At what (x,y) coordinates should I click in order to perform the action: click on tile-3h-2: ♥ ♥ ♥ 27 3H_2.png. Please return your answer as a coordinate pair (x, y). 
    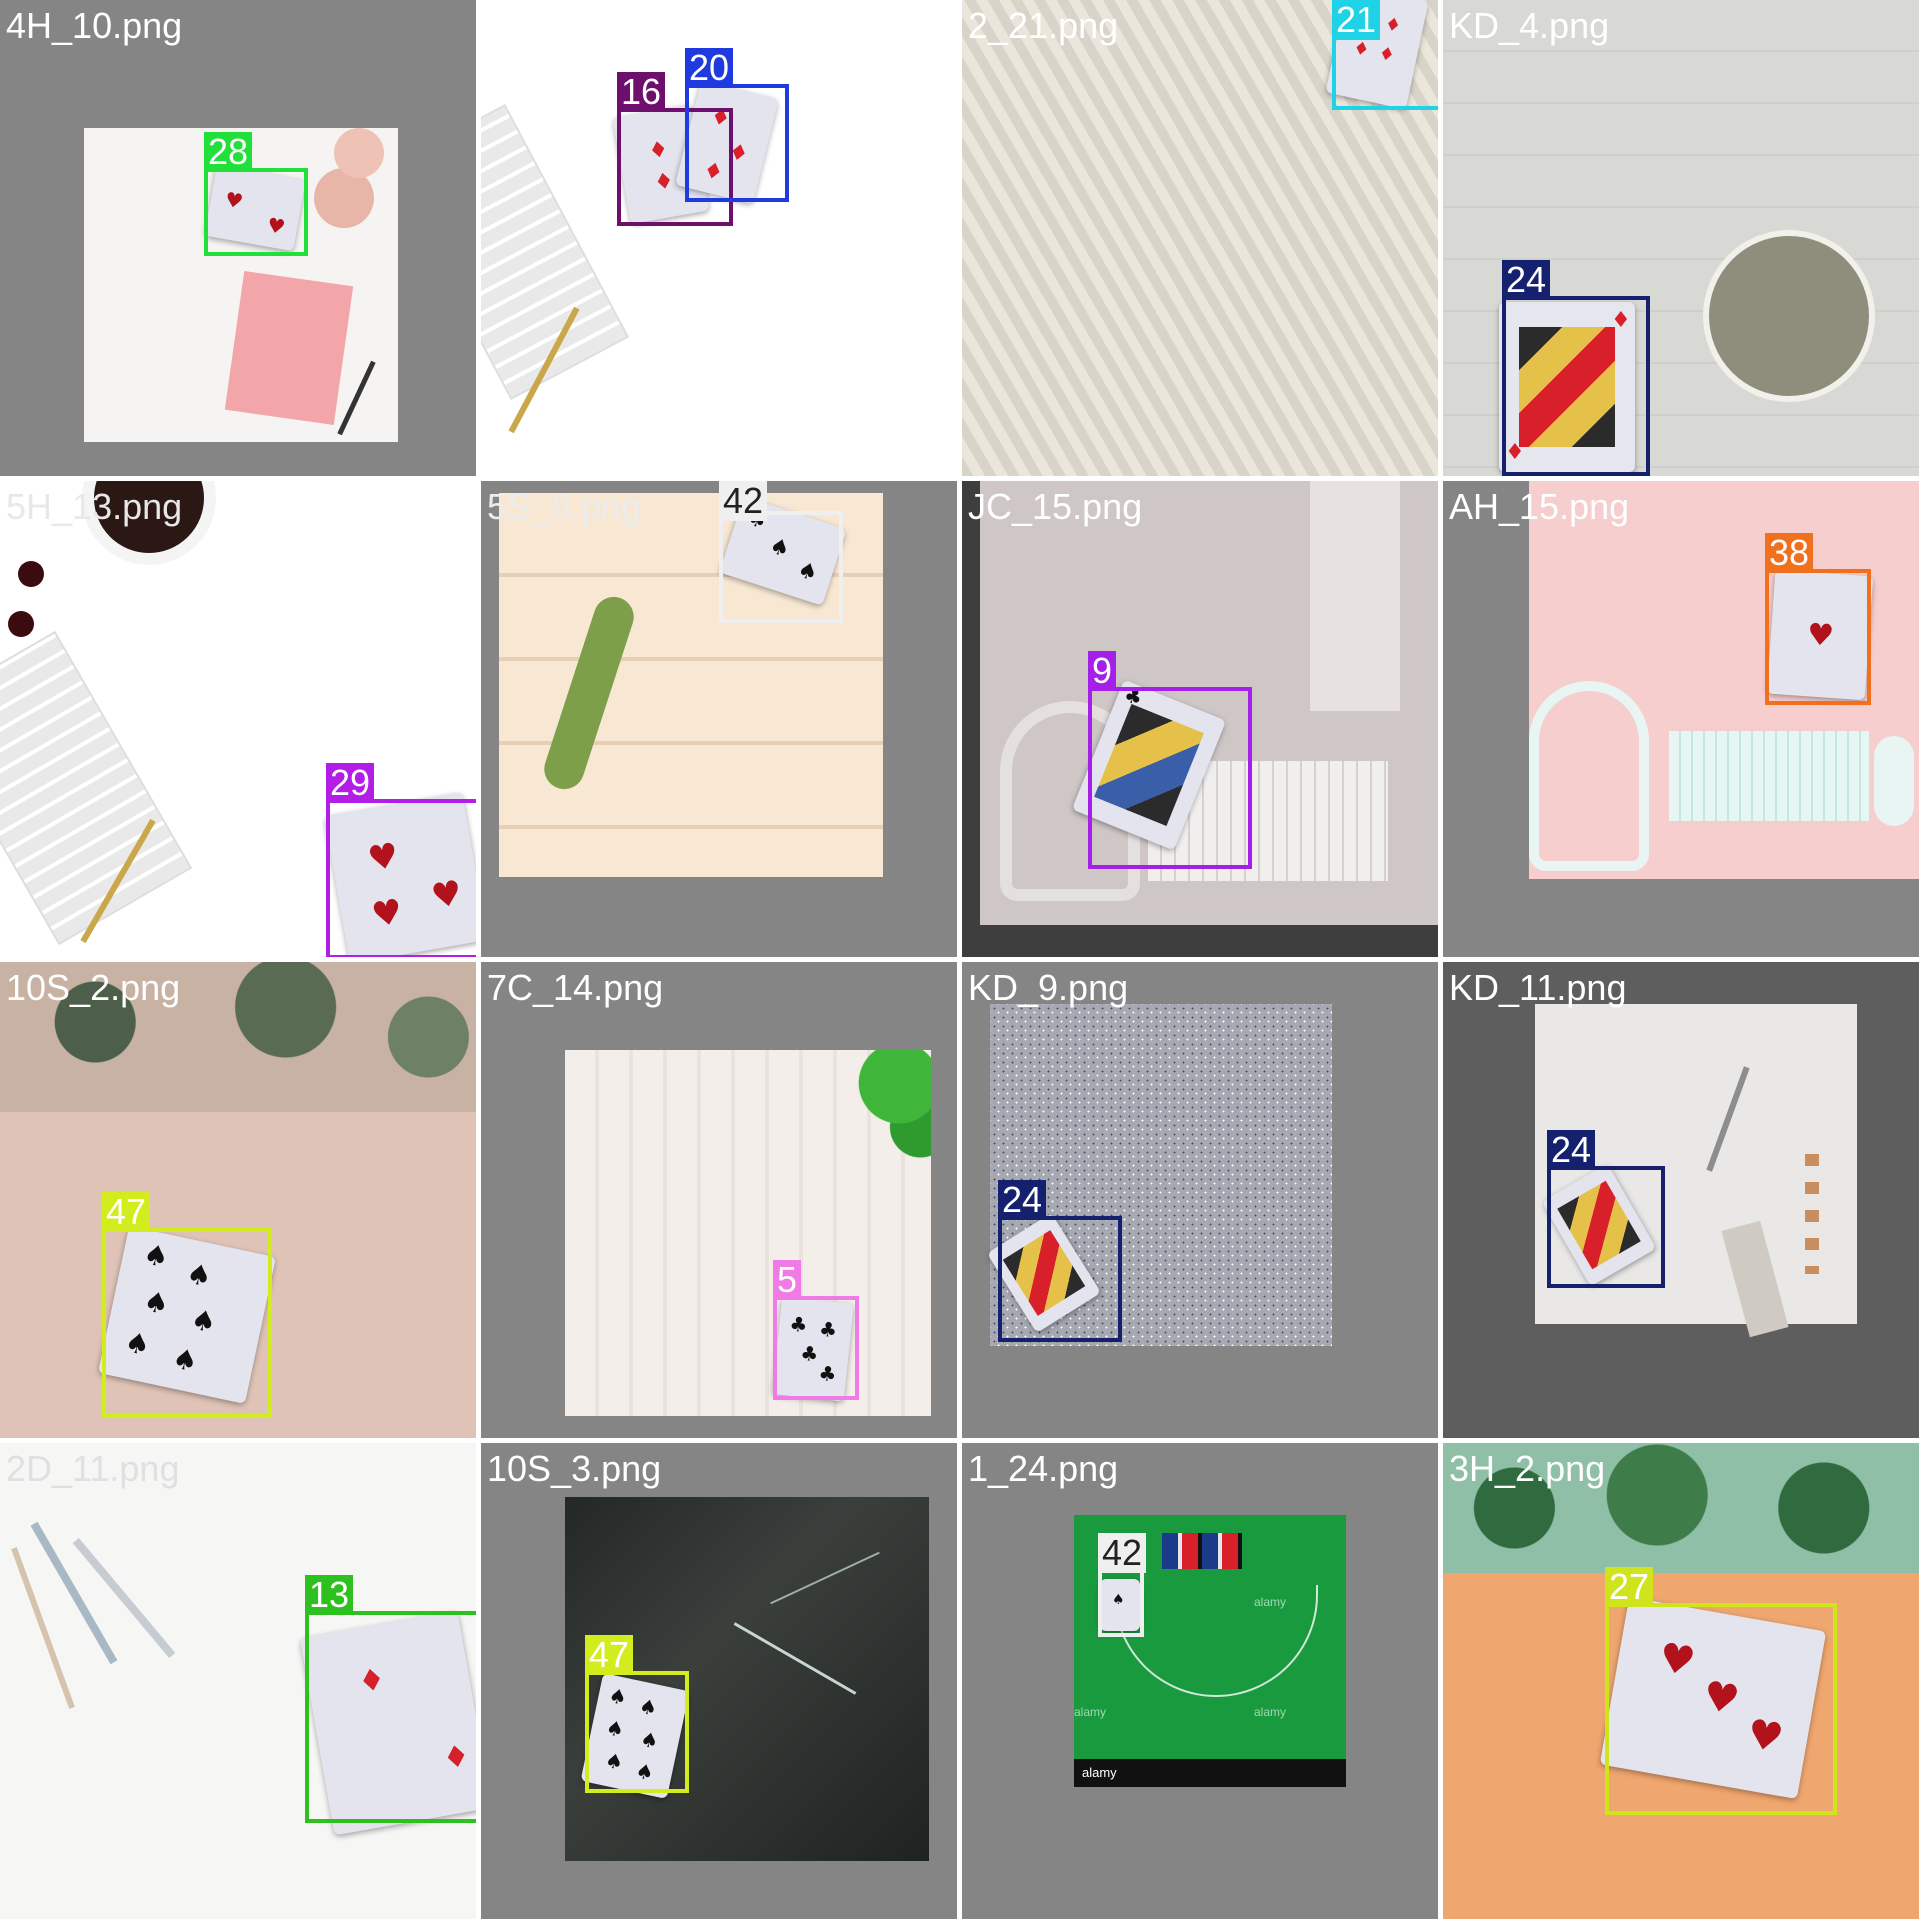
    Looking at the image, I should click on (1681, 1681).